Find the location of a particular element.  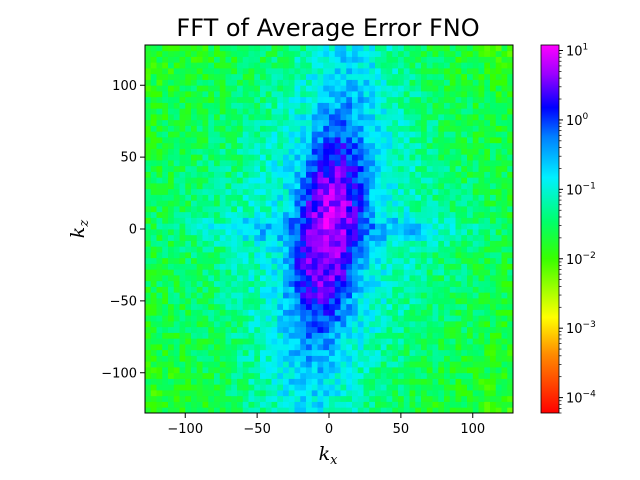

colorbar is located at coordinates (550, 229).